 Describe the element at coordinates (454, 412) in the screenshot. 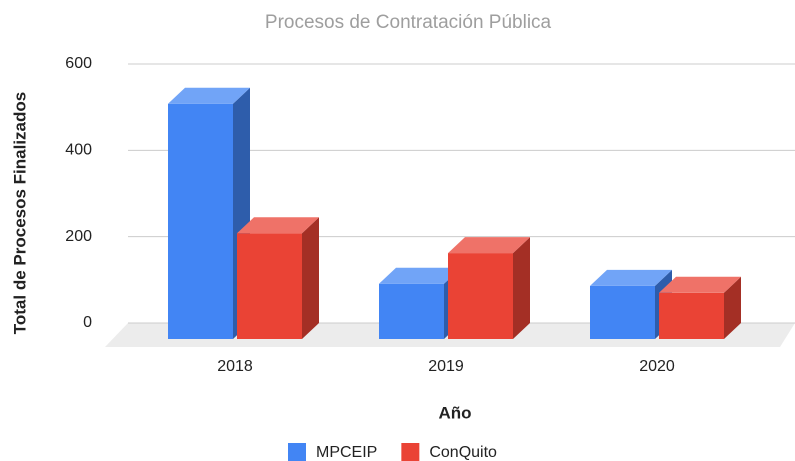

I see `x-axis-title: Año` at that location.